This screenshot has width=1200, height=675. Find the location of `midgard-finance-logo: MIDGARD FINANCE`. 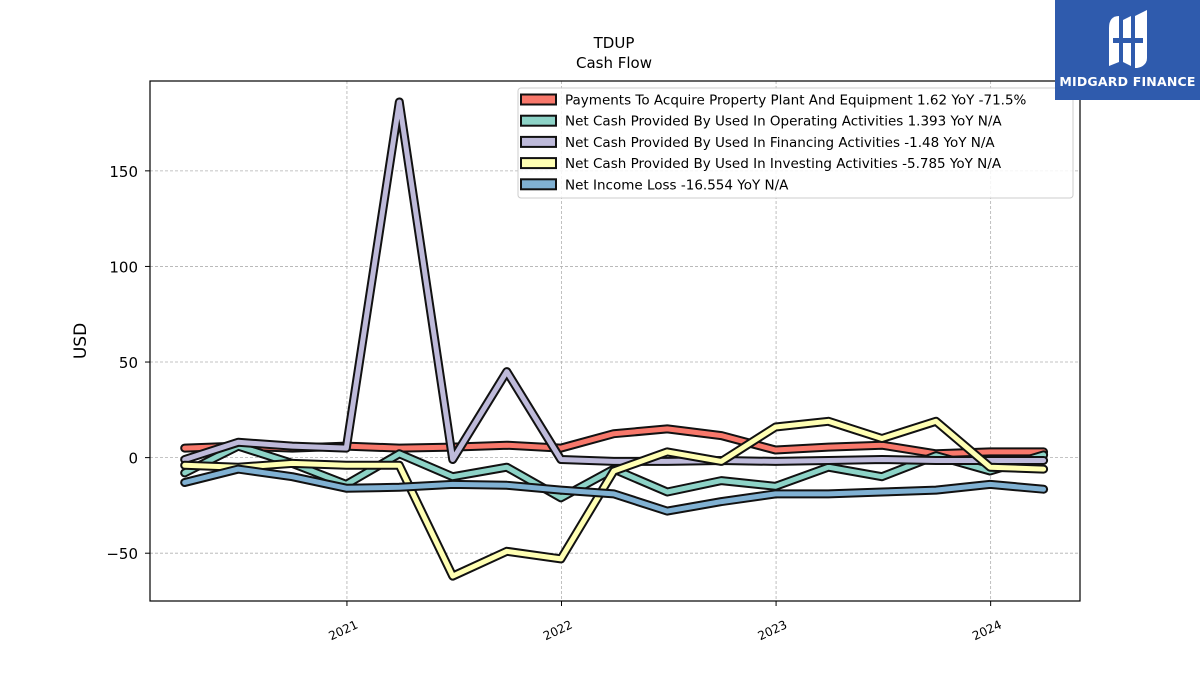

midgard-finance-logo: MIDGARD FINANCE is located at coordinates (1127, 50).